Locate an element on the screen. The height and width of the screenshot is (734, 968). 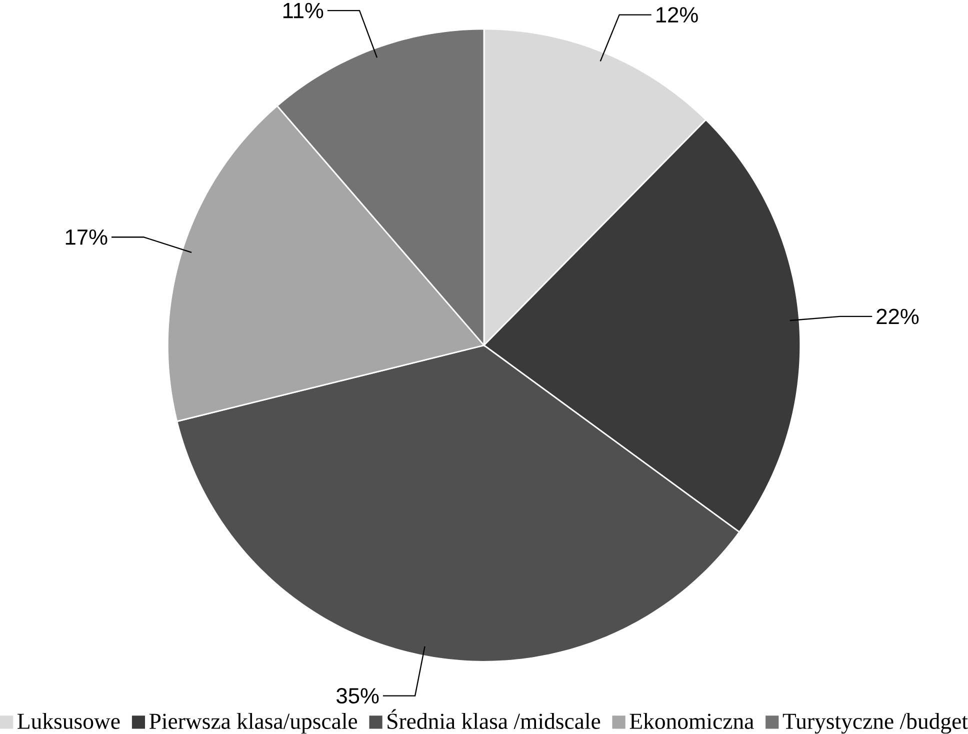
legend-label: Luksusowe is located at coordinates (69, 721).